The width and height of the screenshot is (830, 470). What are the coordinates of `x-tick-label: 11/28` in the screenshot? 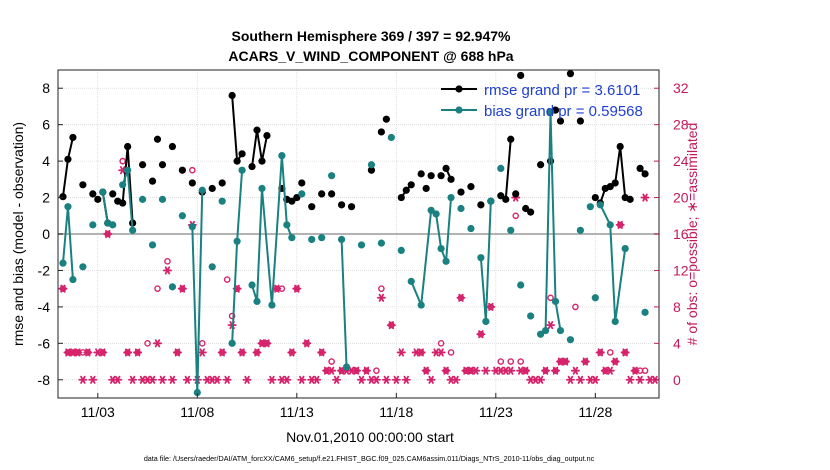 It's located at (595, 412).